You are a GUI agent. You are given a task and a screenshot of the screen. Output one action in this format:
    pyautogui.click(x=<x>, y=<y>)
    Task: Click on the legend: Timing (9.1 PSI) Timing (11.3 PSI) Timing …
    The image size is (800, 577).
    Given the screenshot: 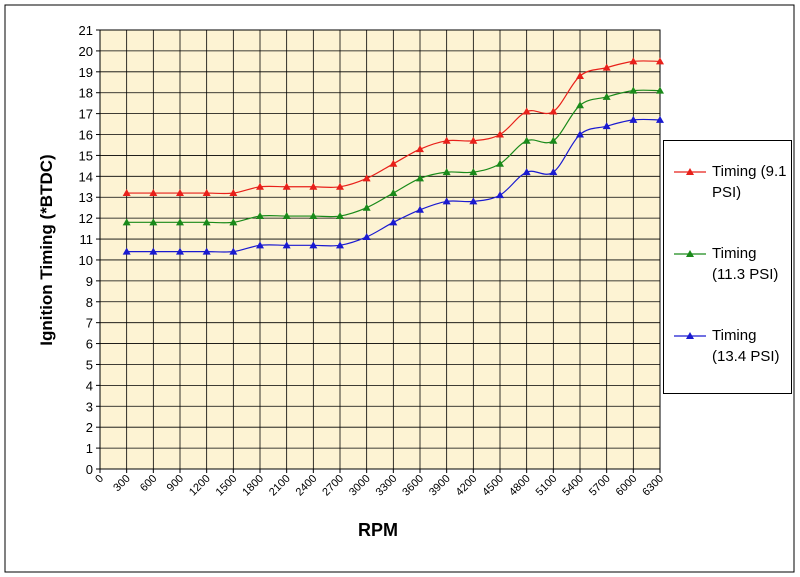 What is the action you would take?
    pyautogui.click(x=727, y=267)
    